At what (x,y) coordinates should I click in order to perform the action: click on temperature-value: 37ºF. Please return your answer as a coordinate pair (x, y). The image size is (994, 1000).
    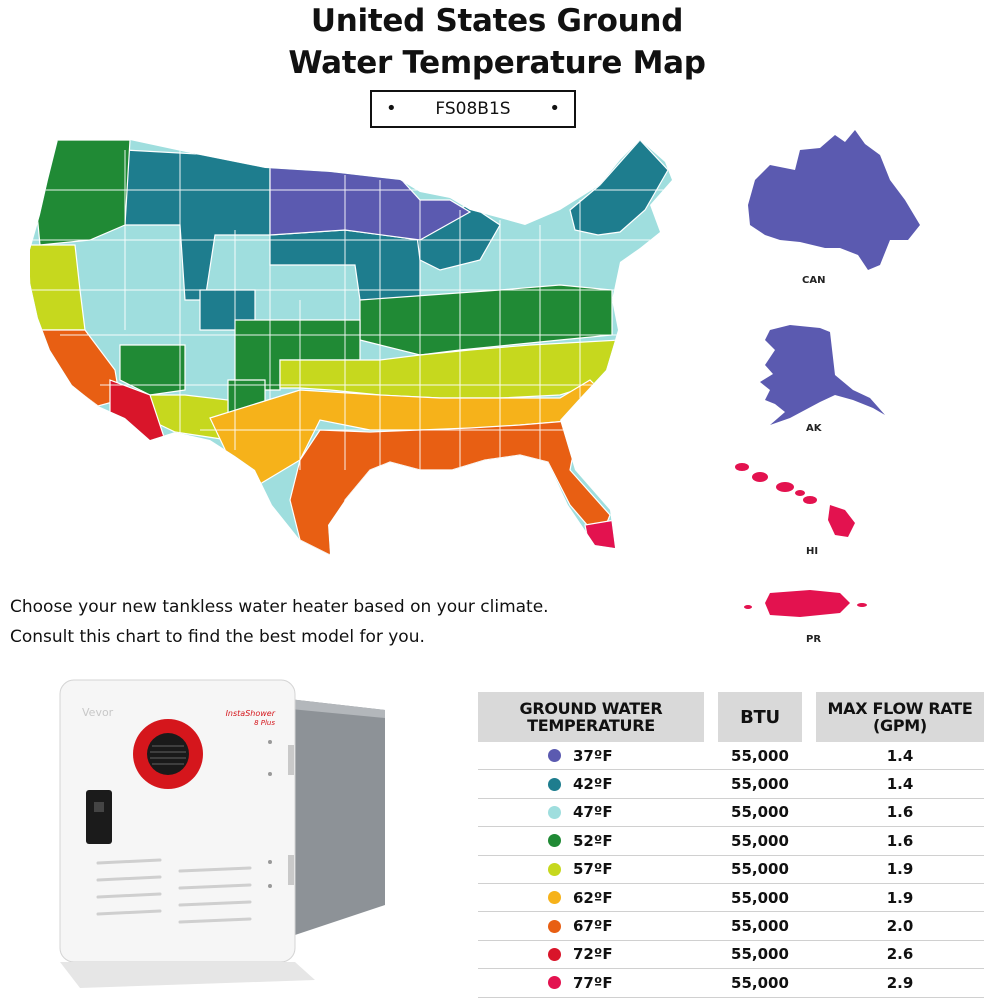
    Looking at the image, I should click on (593, 755).